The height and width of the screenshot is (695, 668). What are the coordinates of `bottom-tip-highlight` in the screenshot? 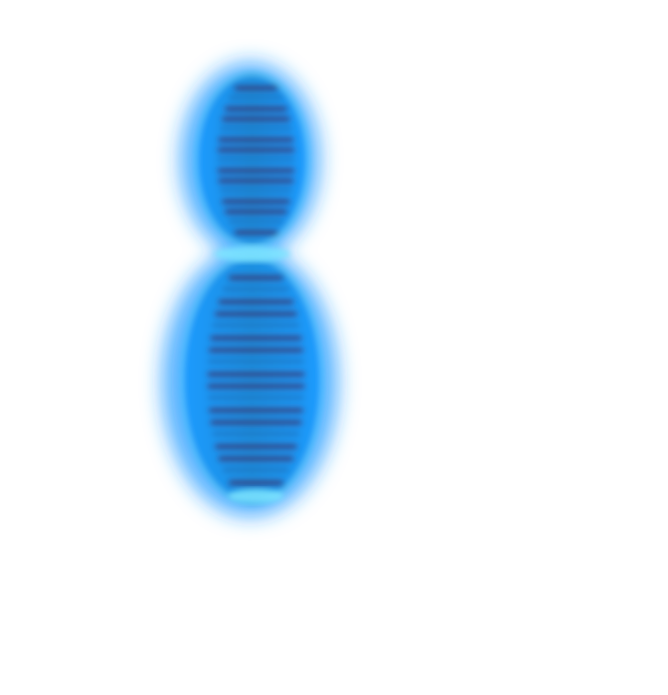 It's located at (256, 496).